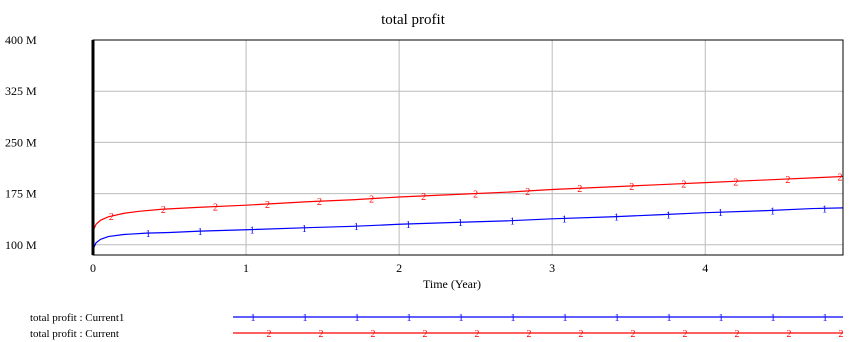 This screenshot has height=342, width=856. Describe the element at coordinates (77, 318) in the screenshot. I see `legend-label: total profit : Current1` at that location.